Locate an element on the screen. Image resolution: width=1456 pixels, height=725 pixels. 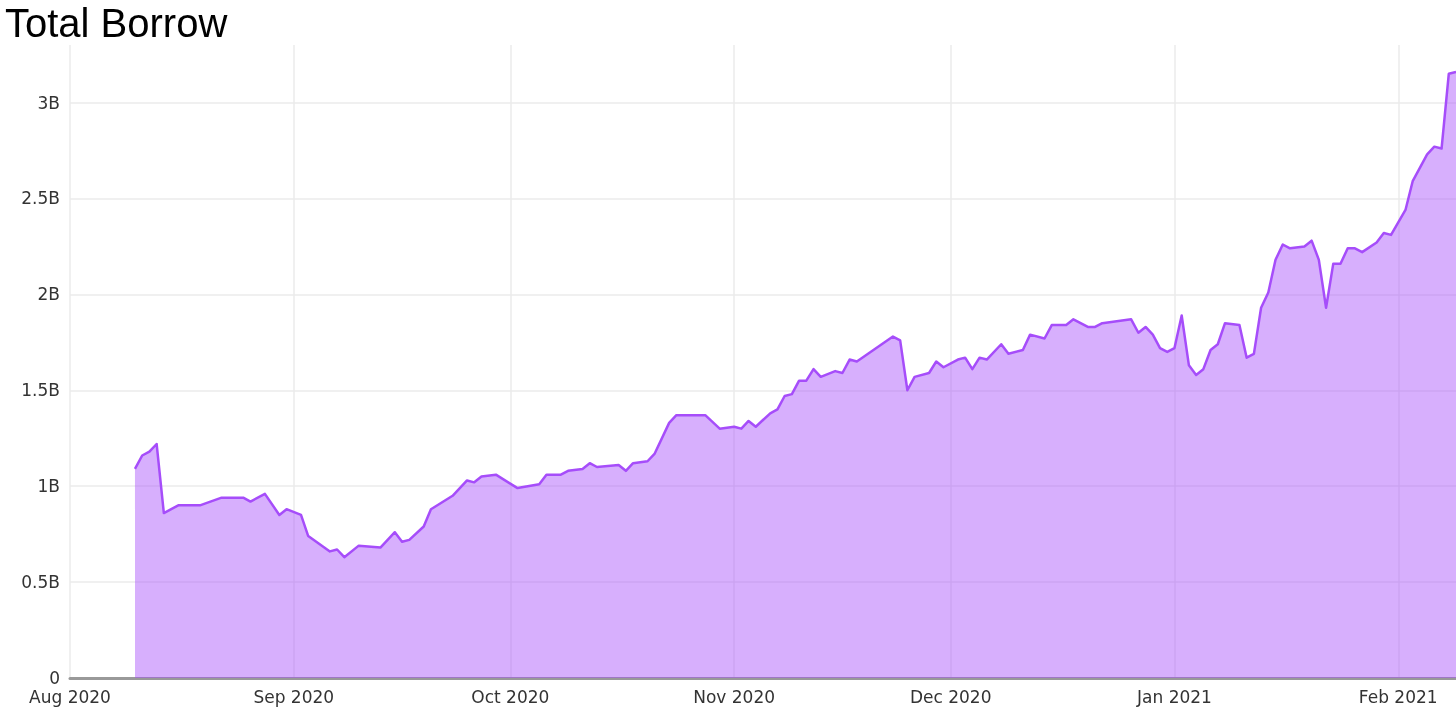
y-tick-label: 3B is located at coordinates (48, 102).